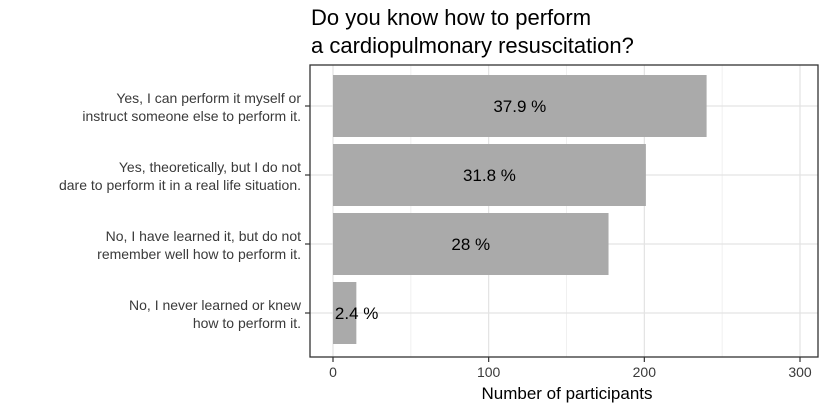 This screenshot has width=829, height=407. Describe the element at coordinates (566, 393) in the screenshot. I see `x-axis-label: Number of participants` at that location.